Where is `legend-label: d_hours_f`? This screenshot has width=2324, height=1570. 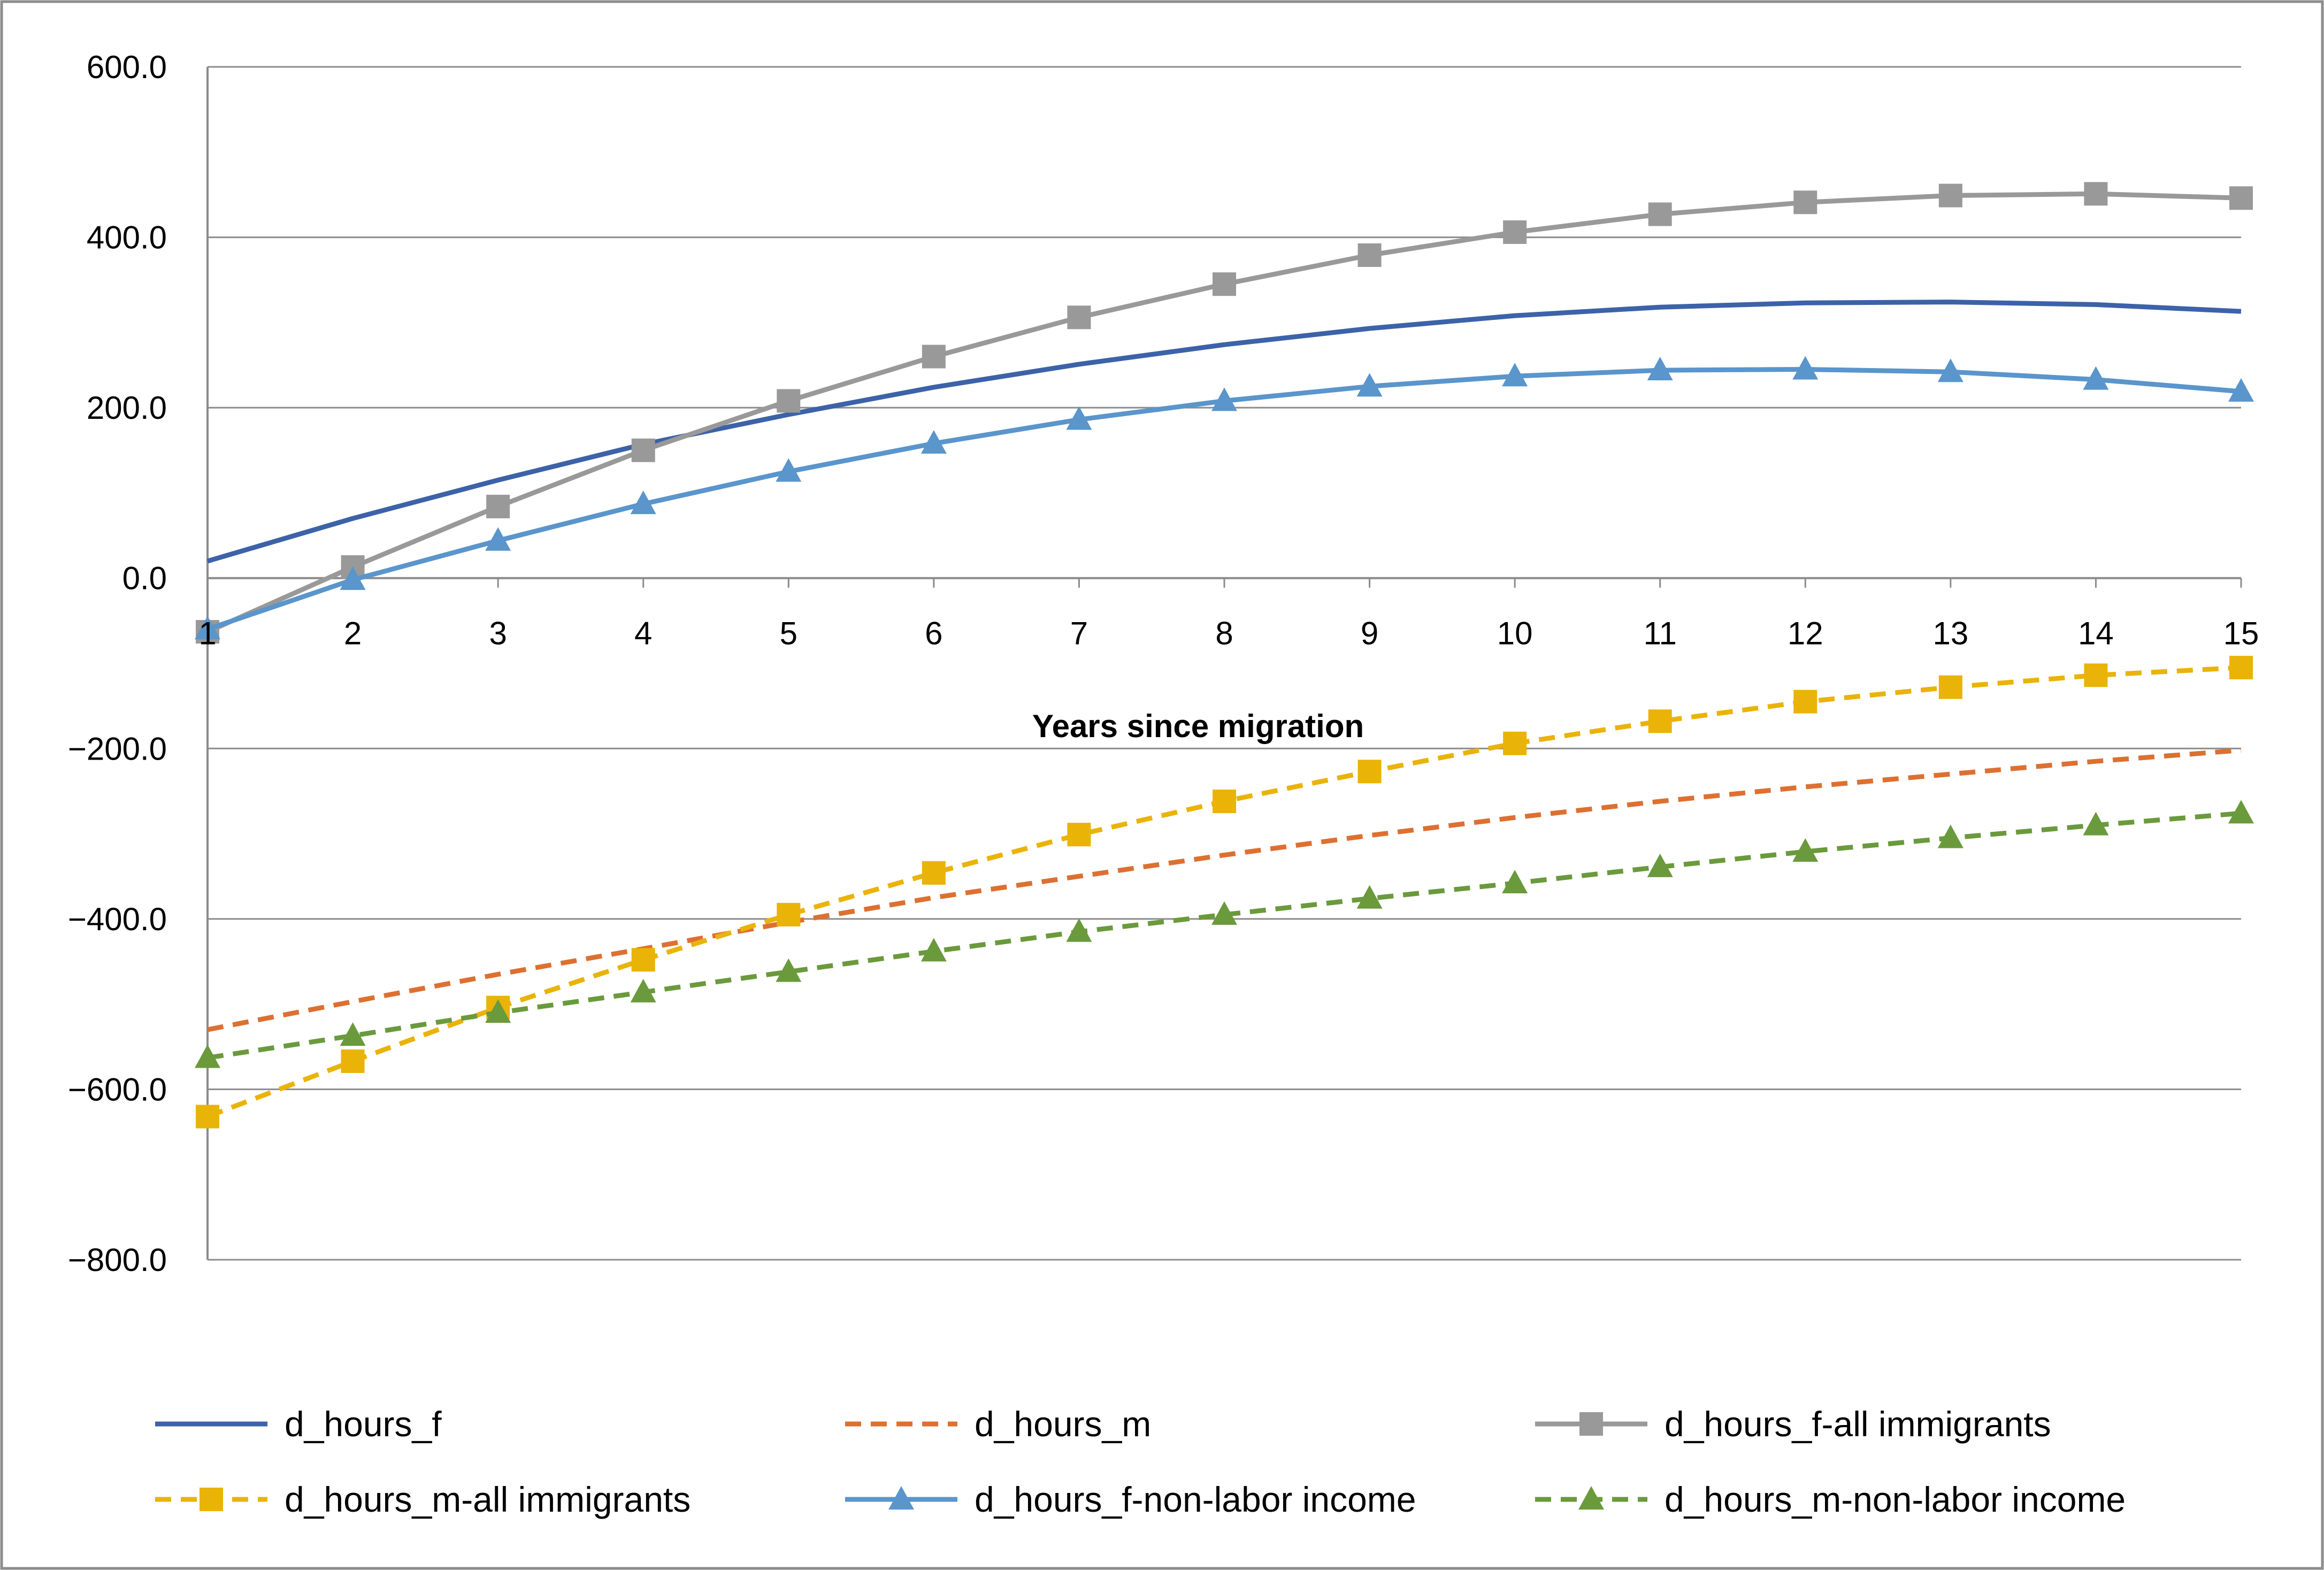
legend-label: d_hours_f is located at coordinates (363, 1424).